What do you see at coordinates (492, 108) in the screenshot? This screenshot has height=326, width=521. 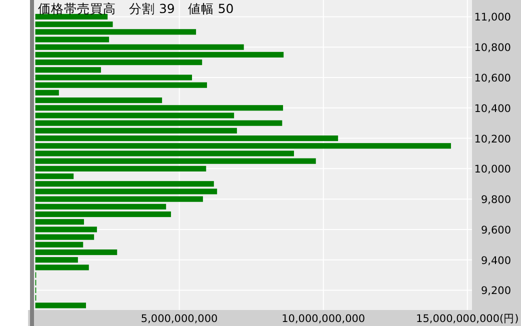 I see `y-tick-label: 10,400` at bounding box center [492, 108].